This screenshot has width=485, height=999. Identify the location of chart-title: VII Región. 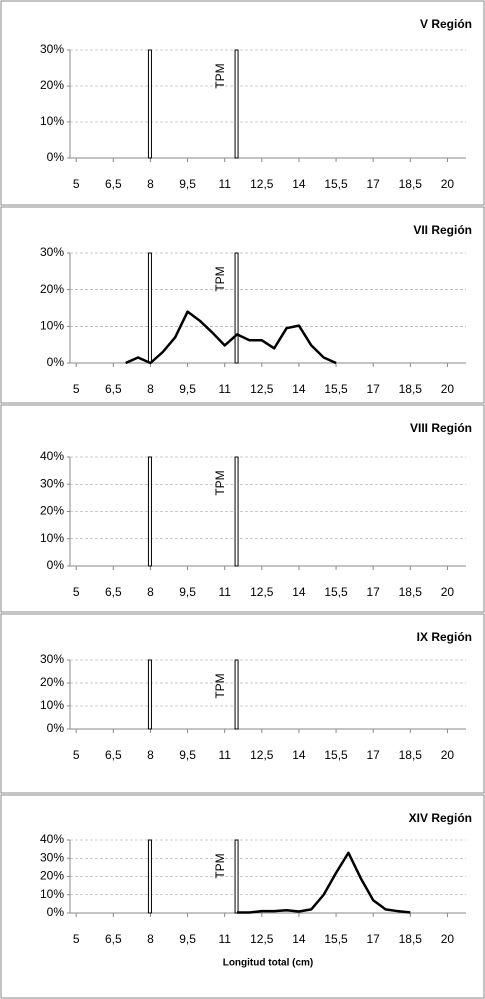
(442, 230).